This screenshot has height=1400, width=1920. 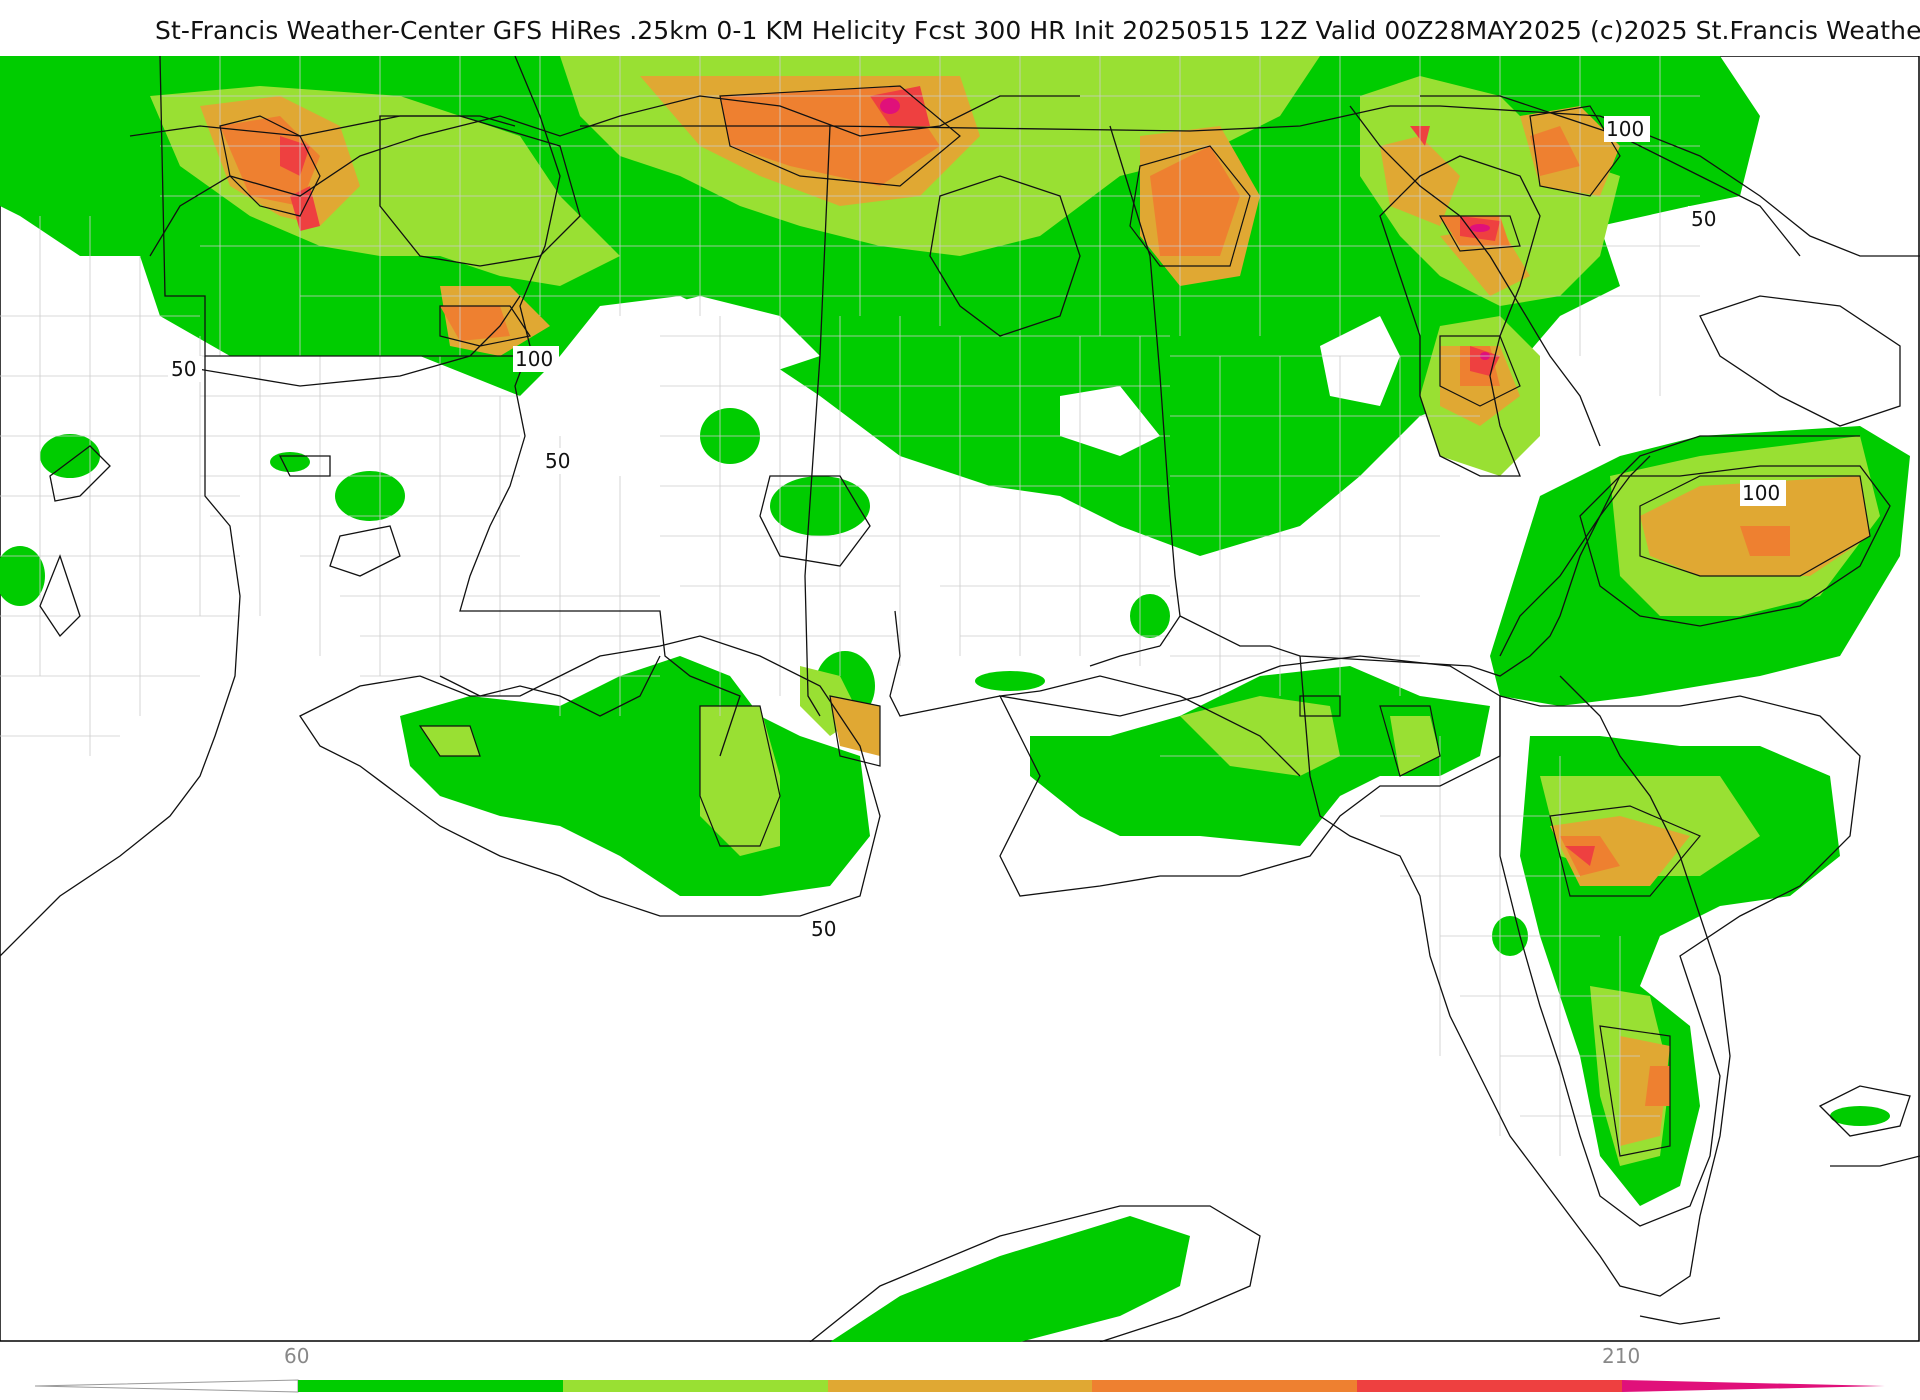 I want to click on legend-high-arrow, so click(x=1753, y=1386).